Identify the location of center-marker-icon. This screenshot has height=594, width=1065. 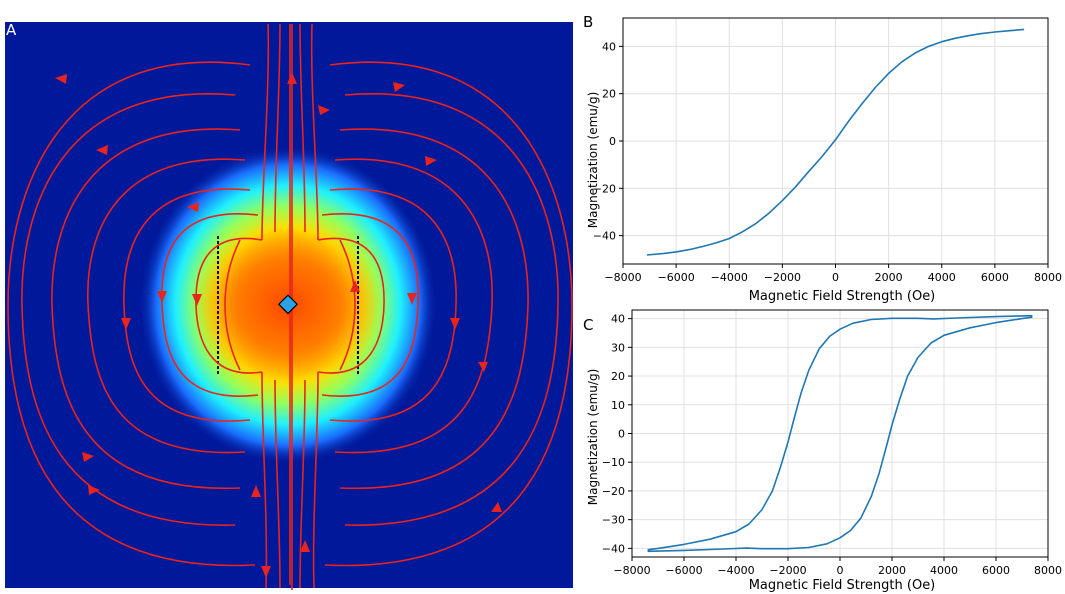
(288, 304).